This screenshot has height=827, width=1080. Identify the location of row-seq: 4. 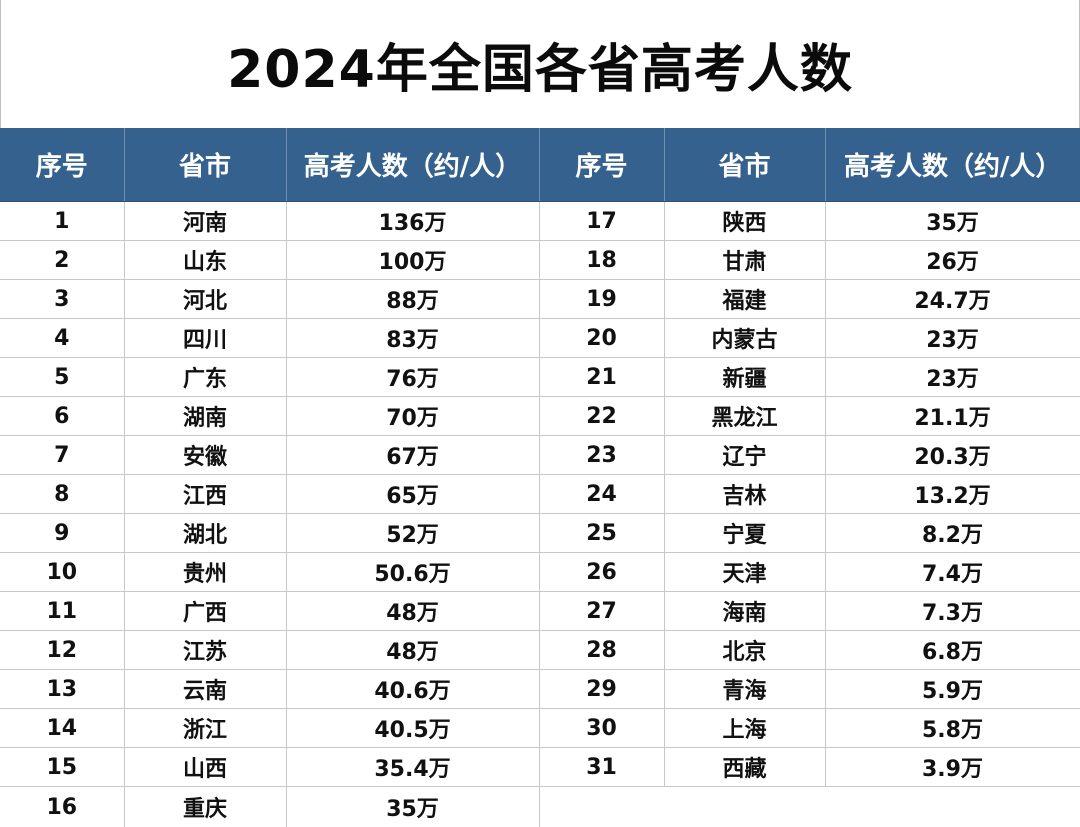
(62, 338).